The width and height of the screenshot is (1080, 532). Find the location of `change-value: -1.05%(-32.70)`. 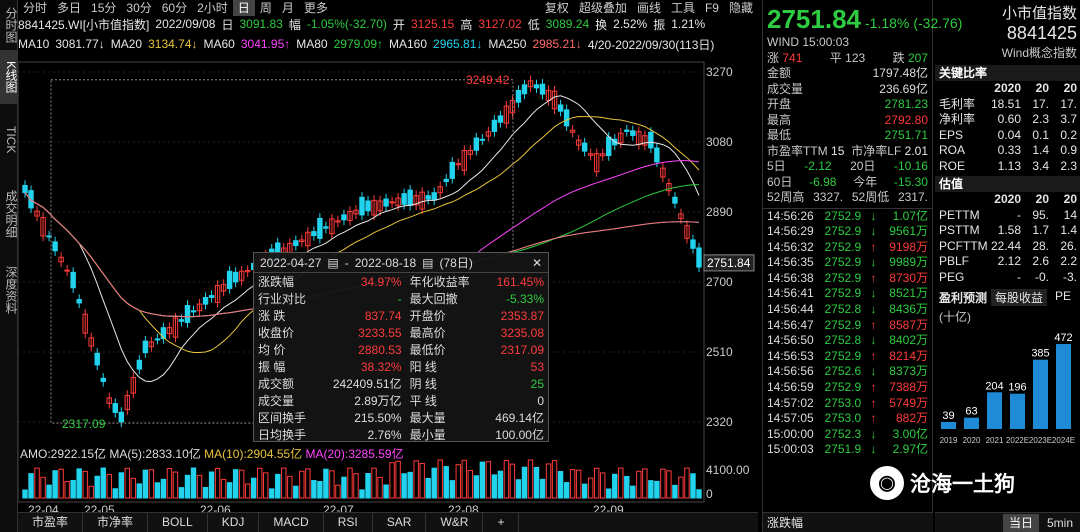

change-value: -1.05%(-32.70) is located at coordinates (346, 24).